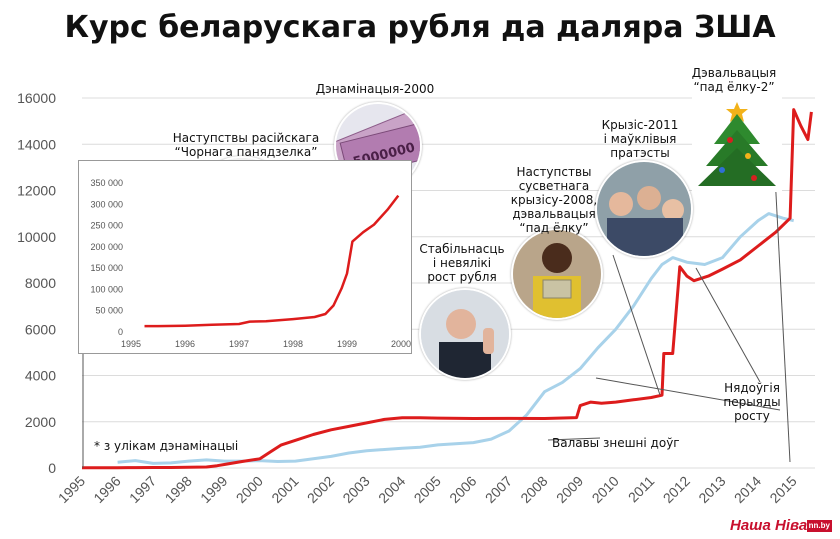  Describe the element at coordinates (40, 376) in the screenshot. I see `y-tick-label: 4000` at that location.